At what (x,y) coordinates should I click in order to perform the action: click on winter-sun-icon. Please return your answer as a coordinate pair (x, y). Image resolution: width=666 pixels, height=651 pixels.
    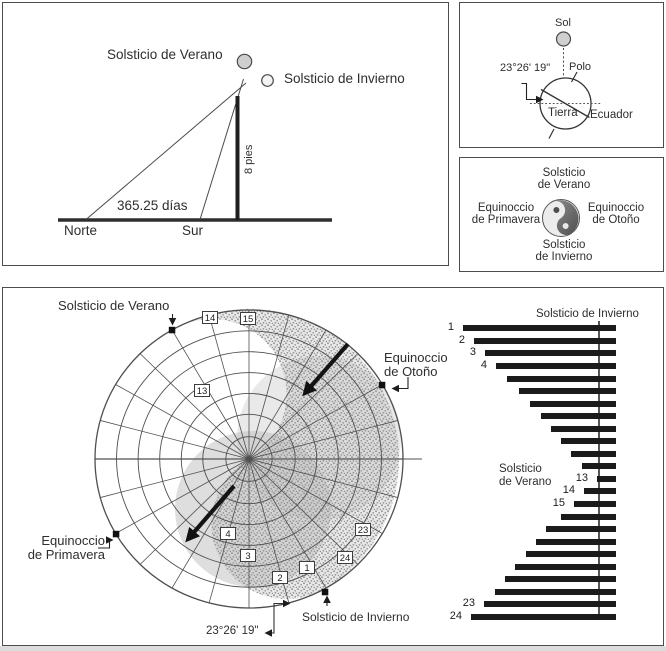
    Looking at the image, I should click on (267, 80).